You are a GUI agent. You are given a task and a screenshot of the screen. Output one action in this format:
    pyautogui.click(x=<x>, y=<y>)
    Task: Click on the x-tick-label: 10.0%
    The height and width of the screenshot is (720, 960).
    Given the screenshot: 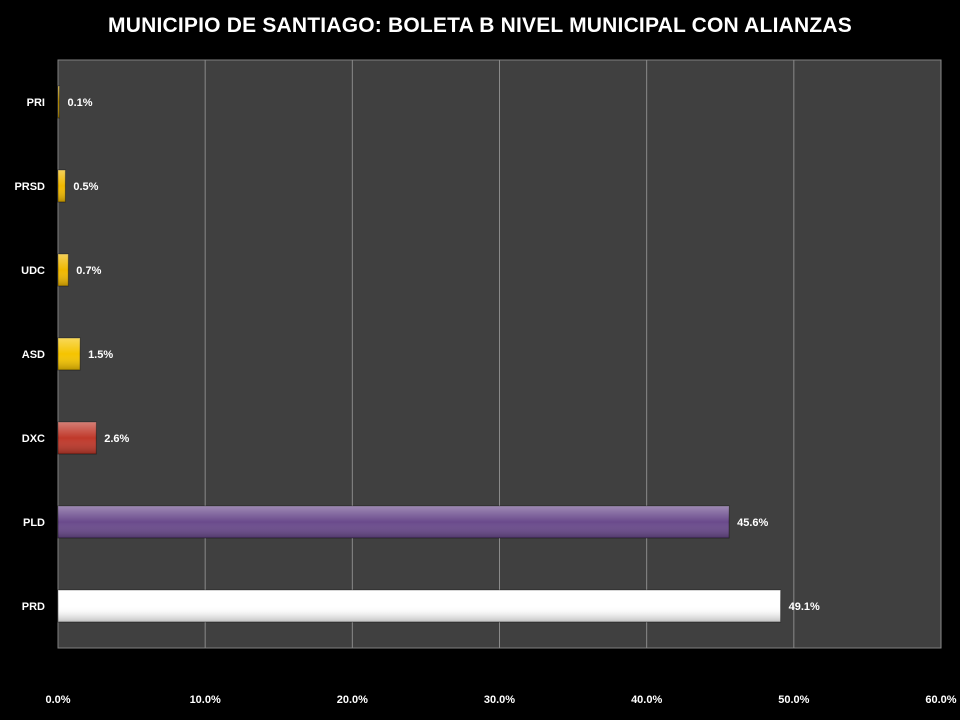 What is the action you would take?
    pyautogui.click(x=205, y=700)
    